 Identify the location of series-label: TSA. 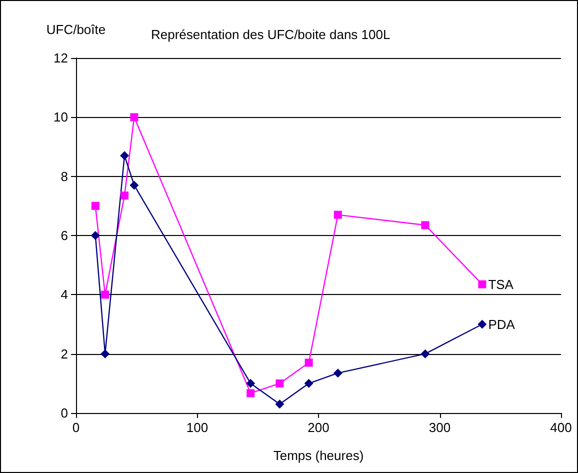
(501, 284).